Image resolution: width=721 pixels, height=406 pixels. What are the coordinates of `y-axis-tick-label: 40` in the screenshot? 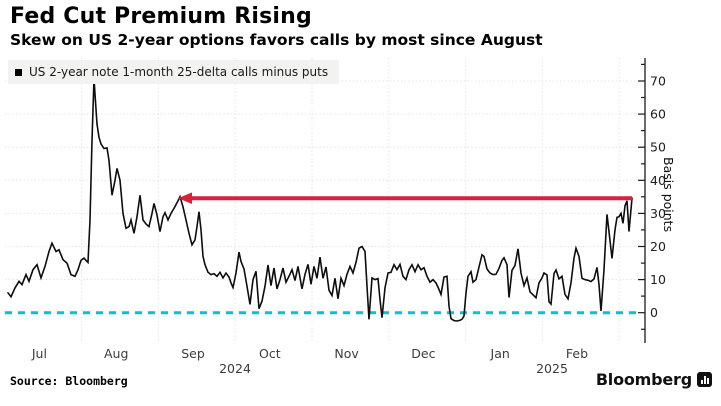 It's located at (658, 180).